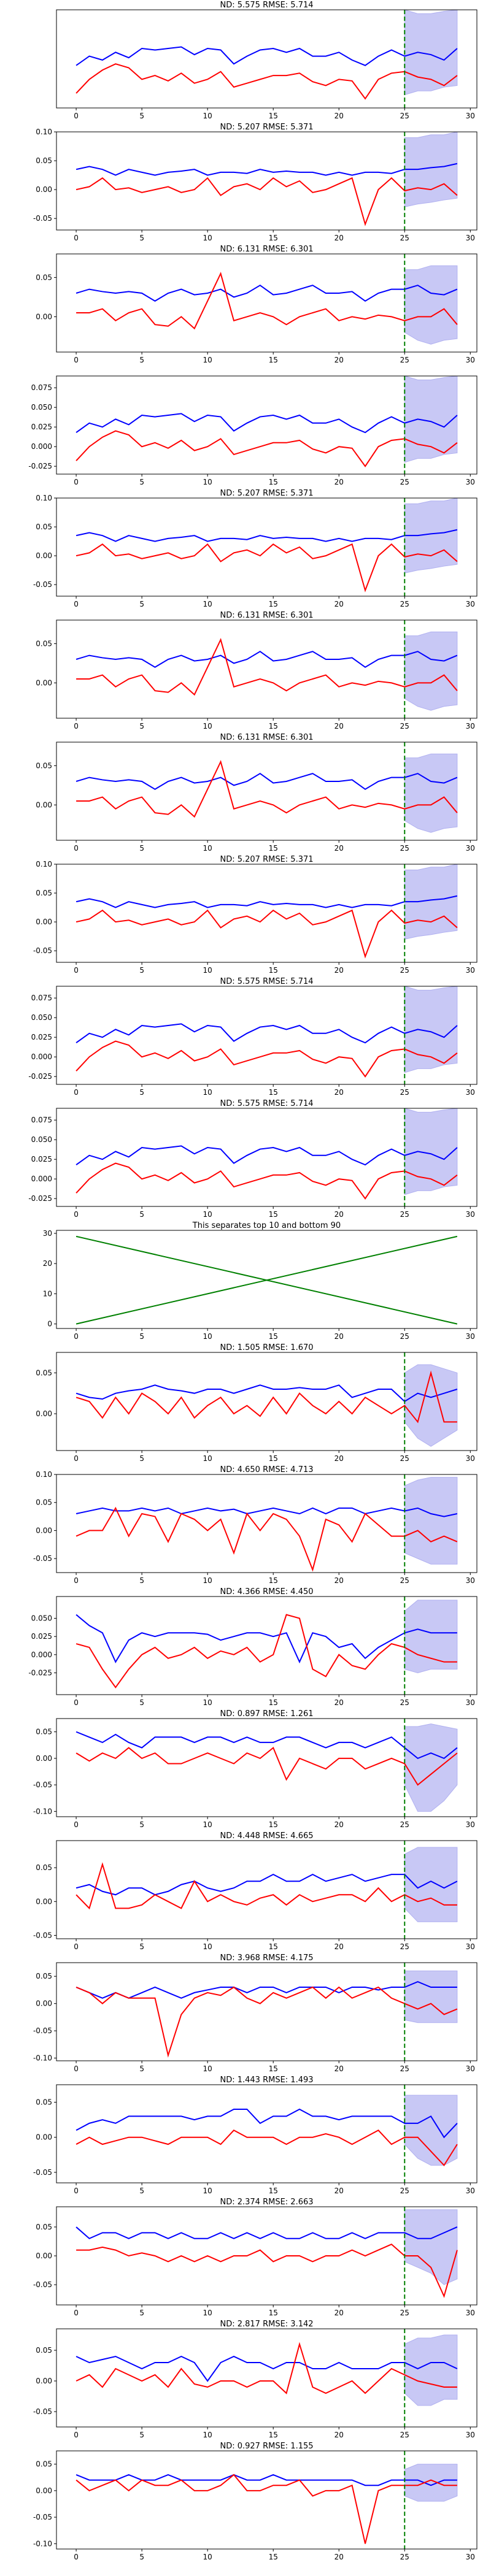 This screenshot has width=491, height=2576. Describe the element at coordinates (44, 132) in the screenshot. I see `y-tick-label: 0.10` at that location.